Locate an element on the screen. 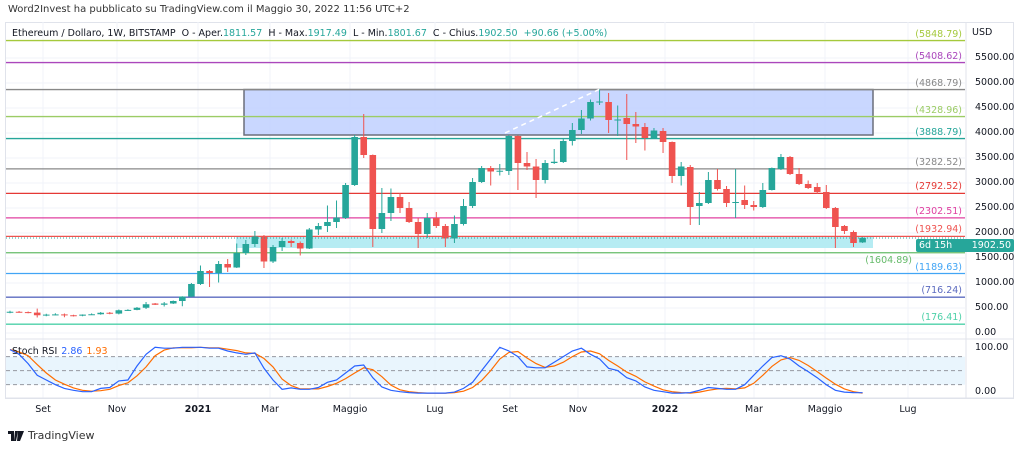  level-label: (5848.79) is located at coordinates (938, 34).